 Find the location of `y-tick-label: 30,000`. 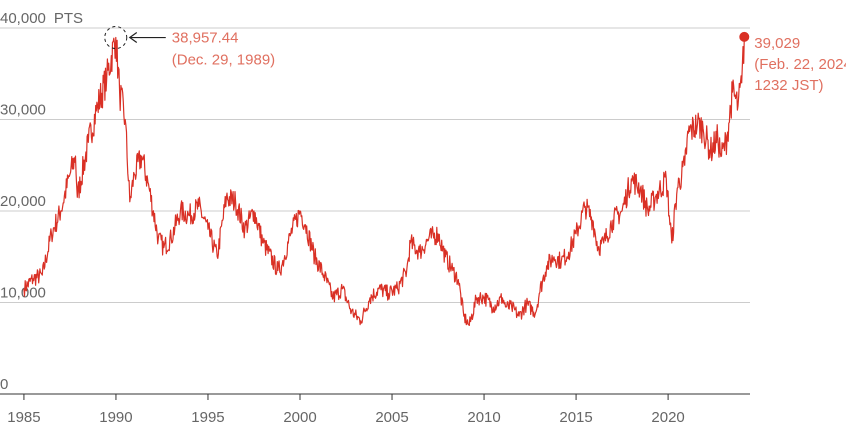

y-tick-label: 30,000 is located at coordinates (23, 110).